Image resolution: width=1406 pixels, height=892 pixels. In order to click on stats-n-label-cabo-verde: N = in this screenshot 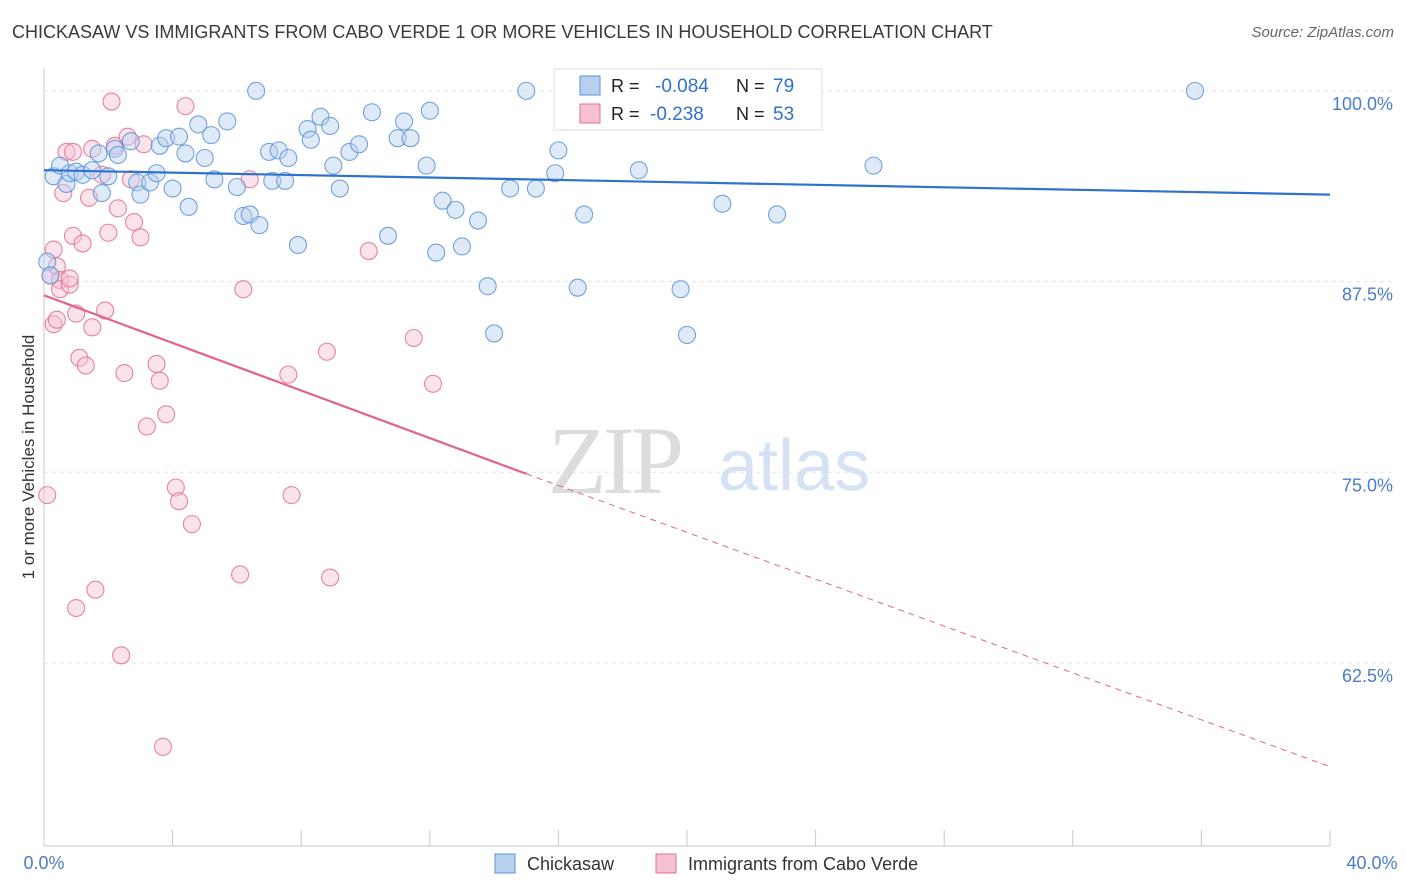, I will do `click(750, 114)`.